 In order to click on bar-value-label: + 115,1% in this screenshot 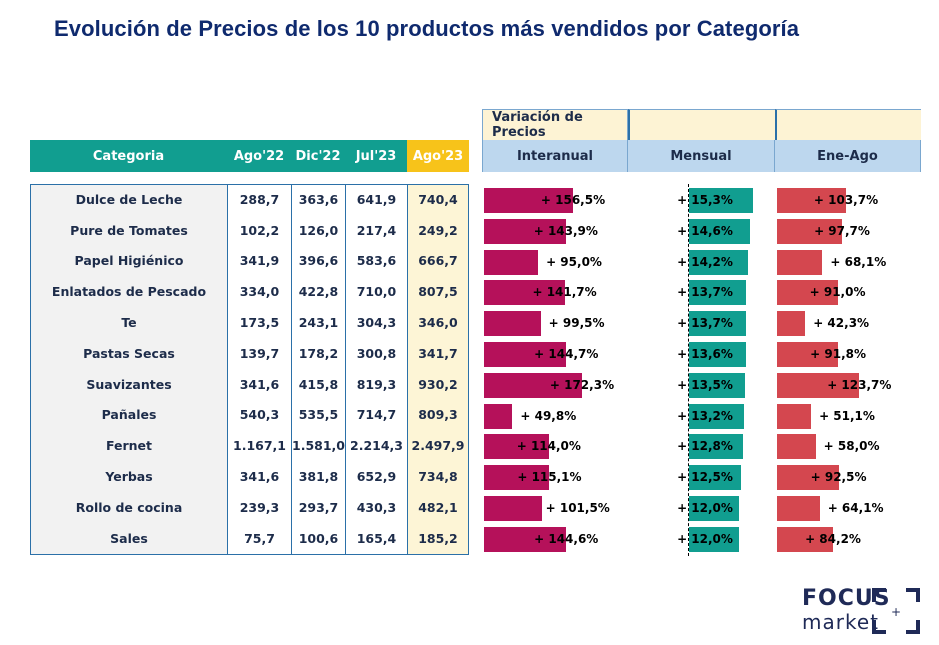, I will do `click(549, 477)`.